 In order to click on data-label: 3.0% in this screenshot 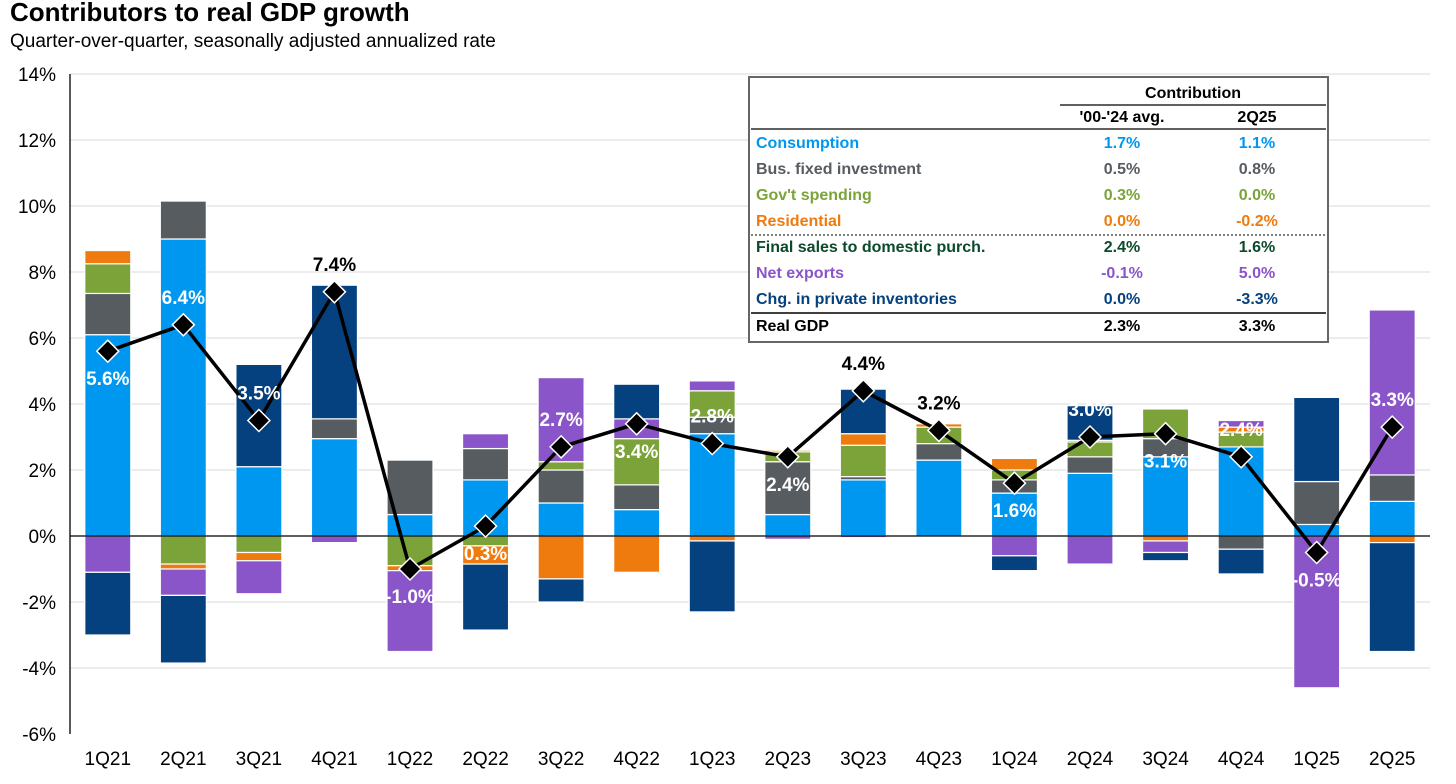, I will do `click(1089, 410)`.